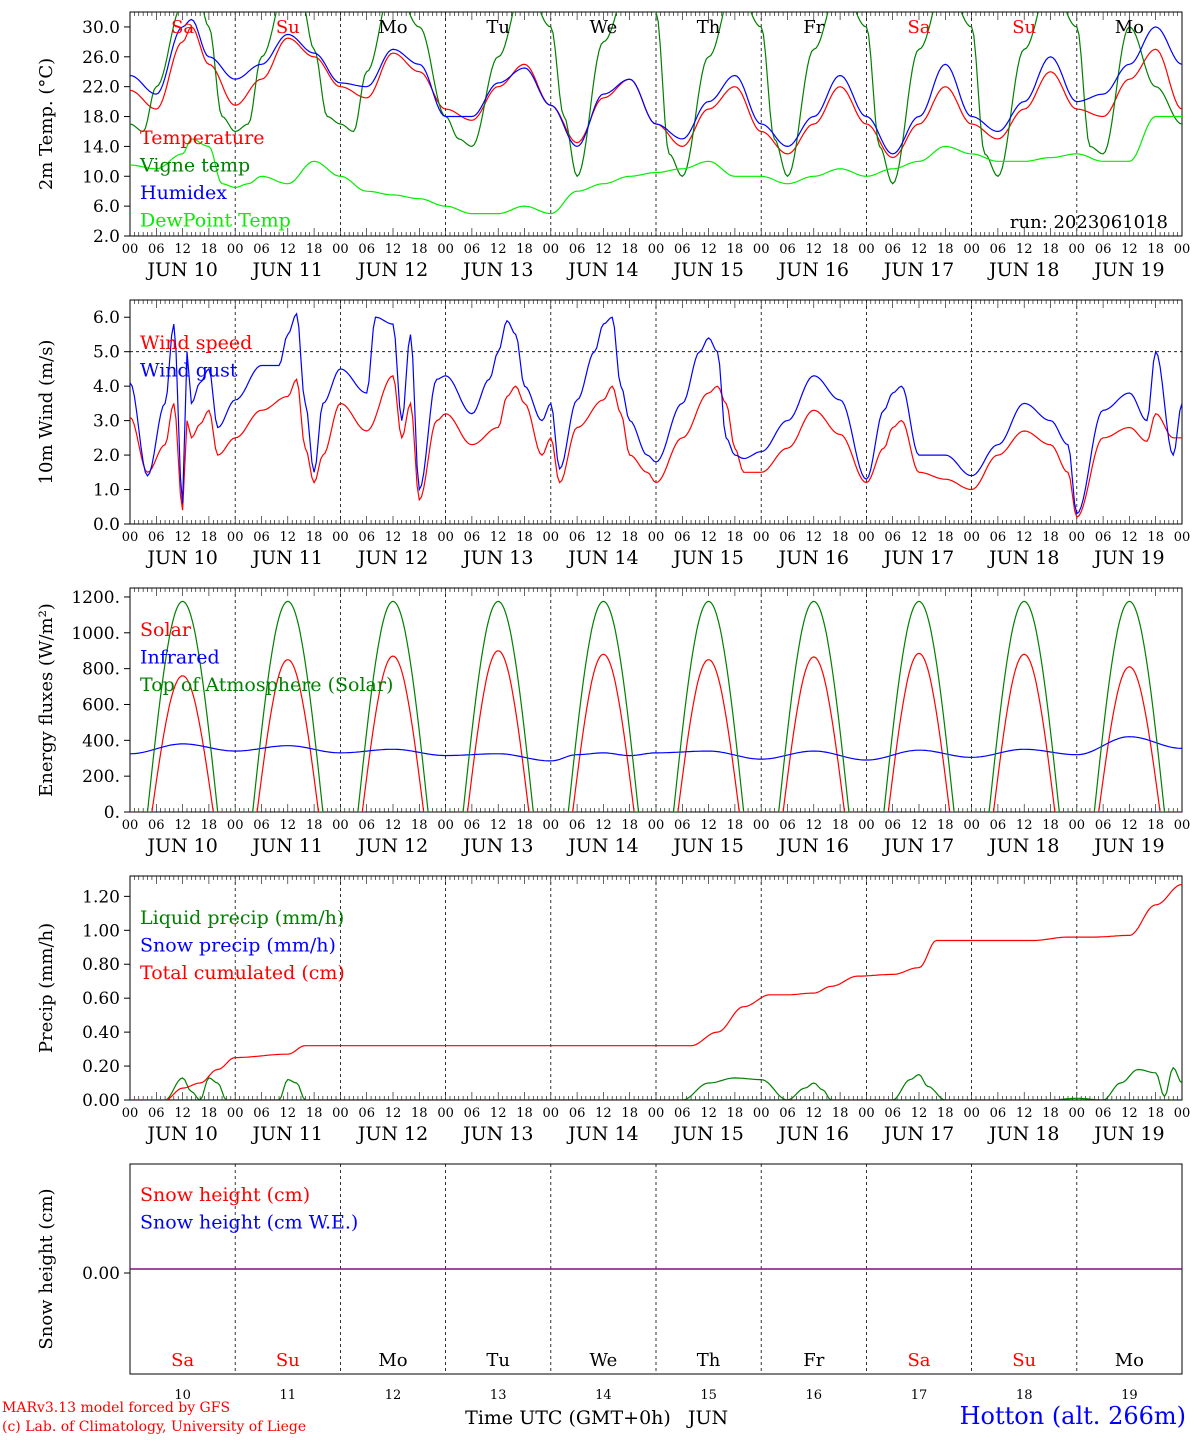 The image size is (1194, 1445). What do you see at coordinates (1023, 846) in the screenshot?
I see `energy-x-date-label: JUN 18` at bounding box center [1023, 846].